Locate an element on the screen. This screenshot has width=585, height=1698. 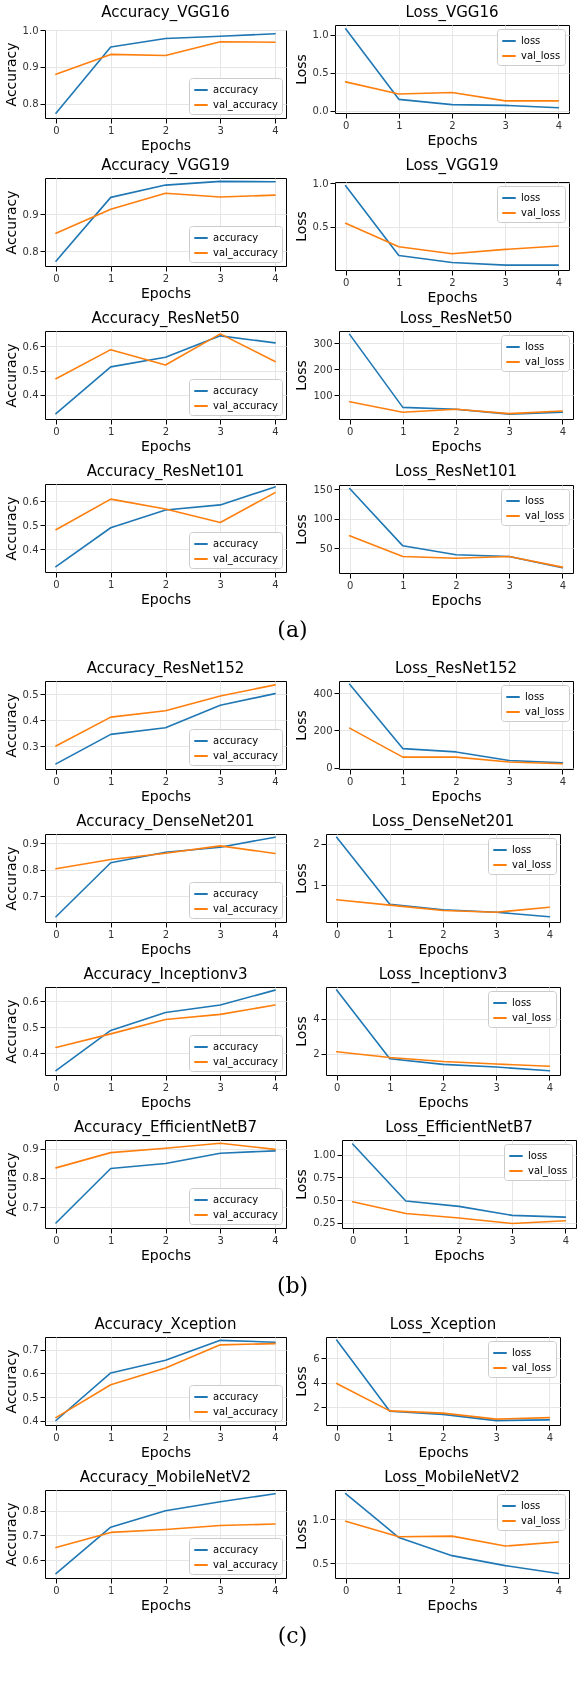
y-tick-label: 1.0 is located at coordinates (320, 1519).